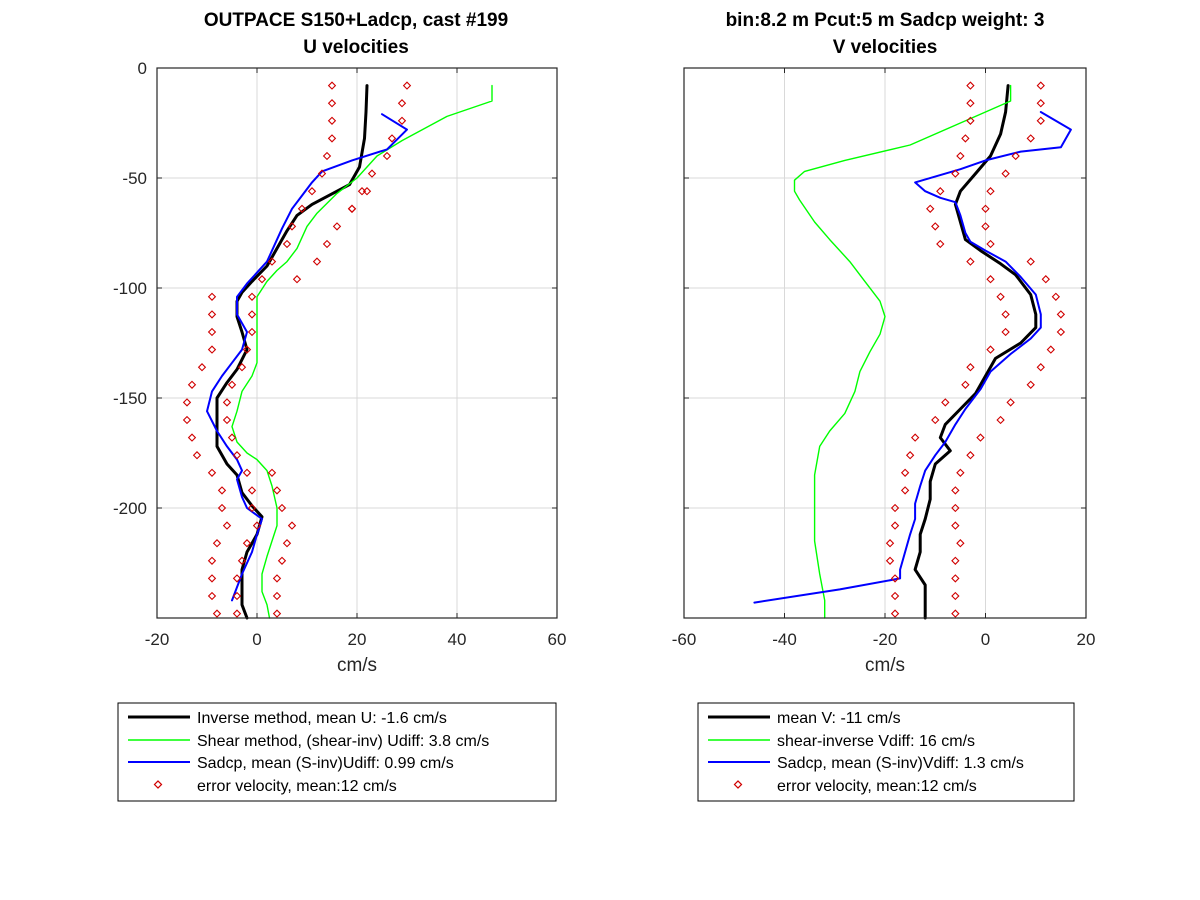 This screenshot has width=1200, height=900. Describe the element at coordinates (985, 639) in the screenshot. I see `right-xtick-label: 0` at that location.